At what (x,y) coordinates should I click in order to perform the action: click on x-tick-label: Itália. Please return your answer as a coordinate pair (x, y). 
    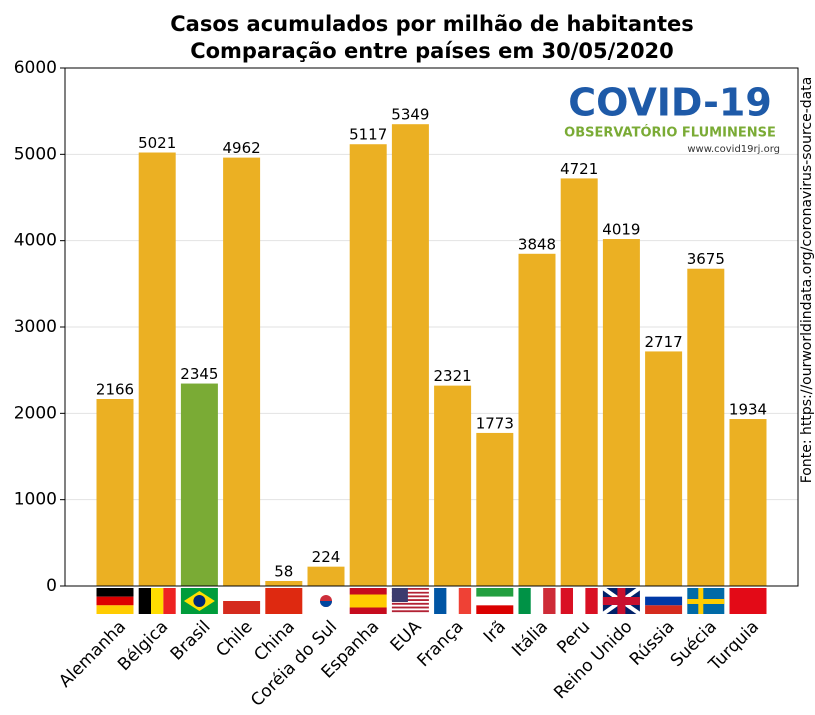
    Looking at the image, I should click on (530, 639).